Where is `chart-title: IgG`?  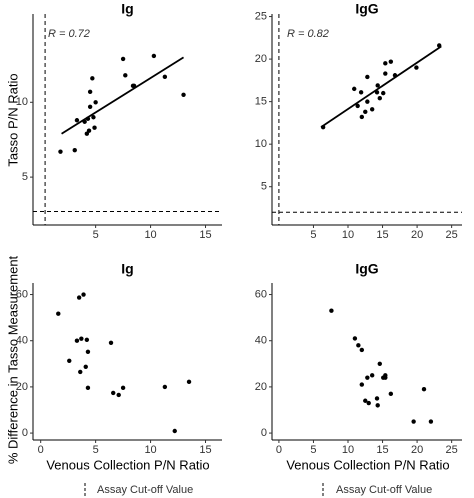 chart-title: IgG is located at coordinates (366, 269).